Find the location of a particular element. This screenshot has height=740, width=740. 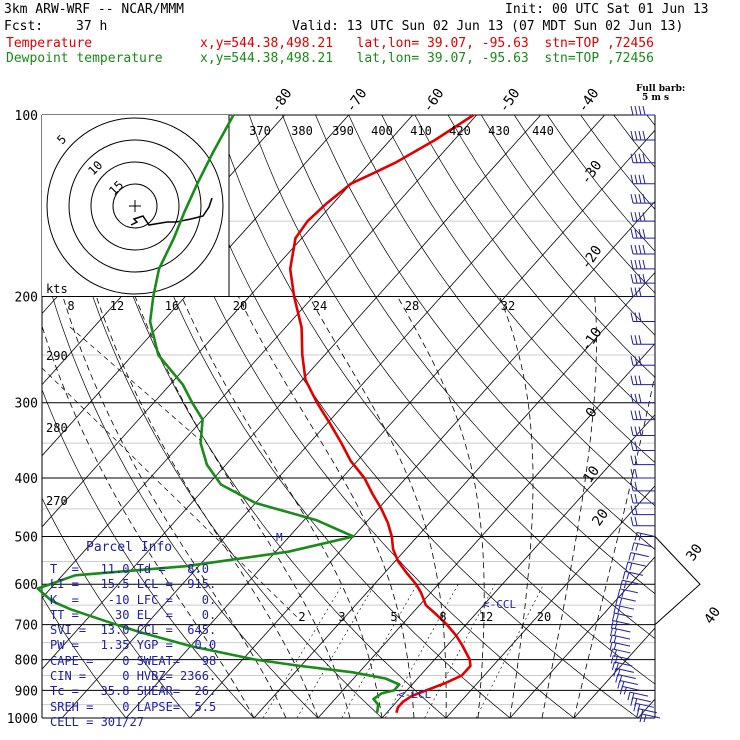

pressure-tick-label: 500 is located at coordinates (26, 537).